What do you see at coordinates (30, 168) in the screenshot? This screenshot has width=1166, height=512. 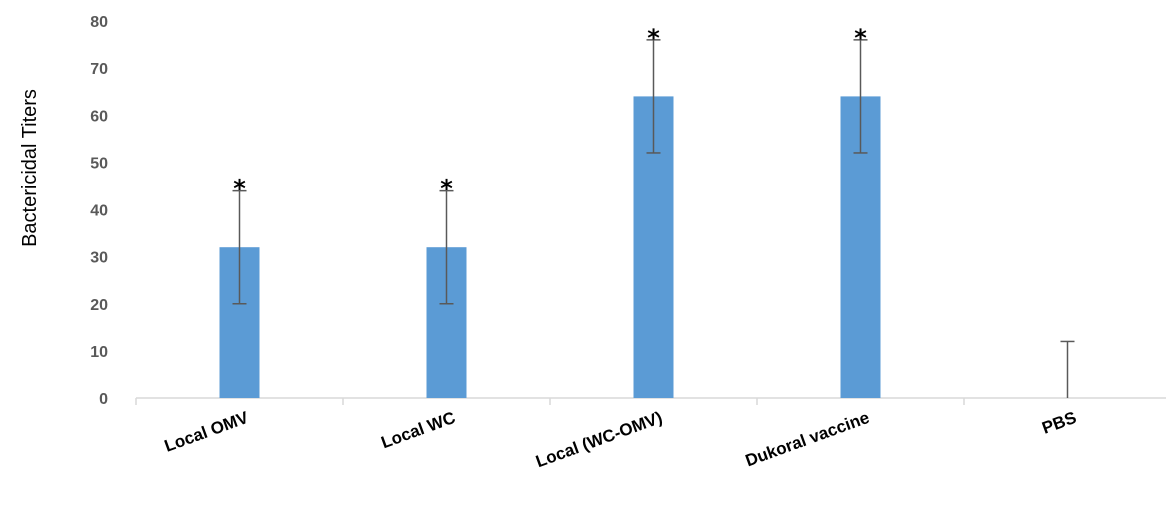 I see `y-axis-label: Bactericidal Titers` at bounding box center [30, 168].